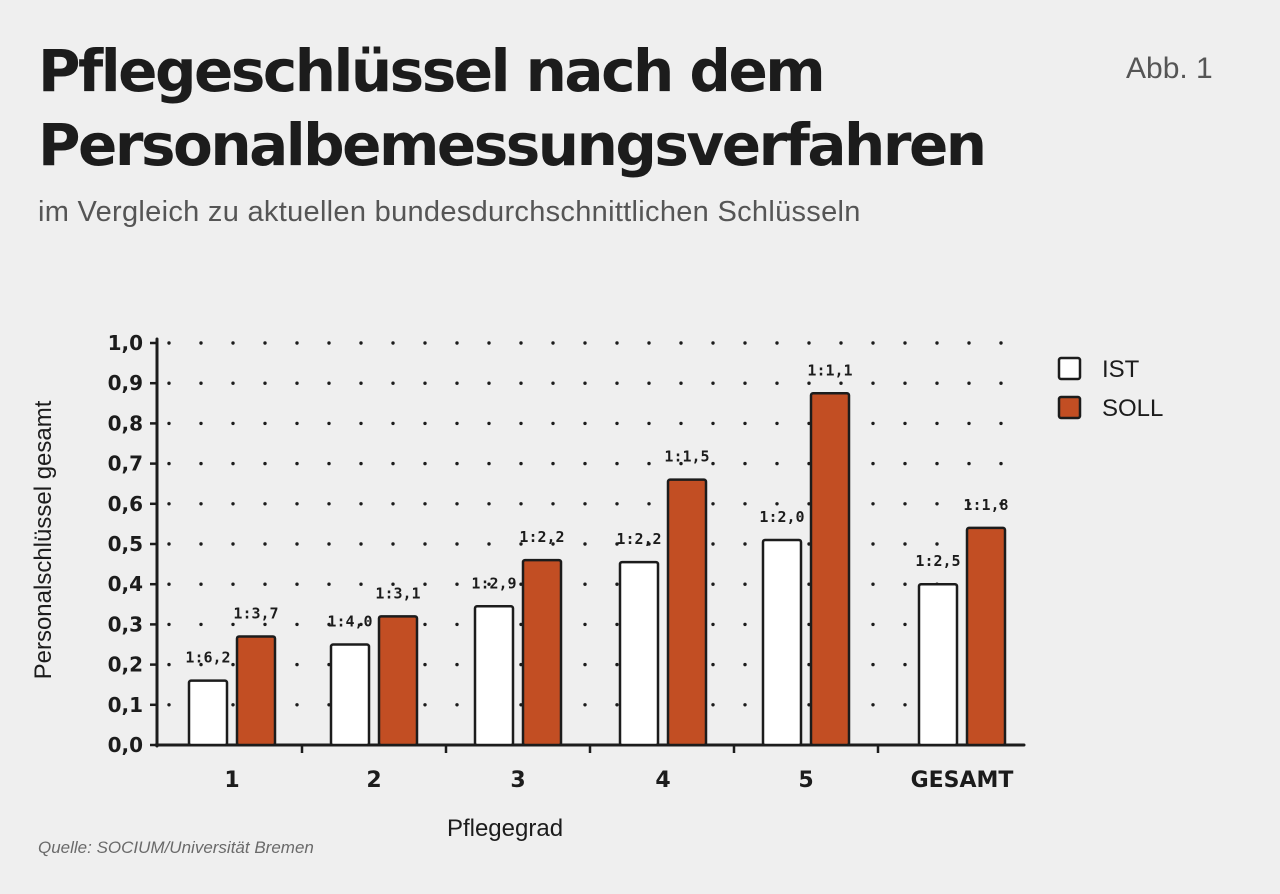  What do you see at coordinates (937, 561) in the screenshot?
I see `bar-label-ist: 1:2,5` at bounding box center [937, 561].